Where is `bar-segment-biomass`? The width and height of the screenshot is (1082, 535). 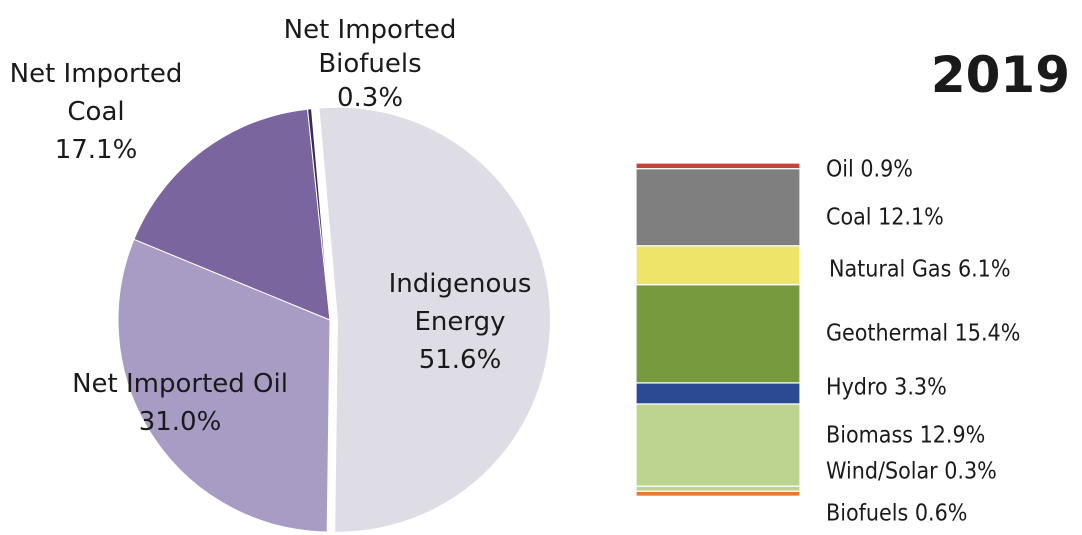
bar-segment-biomass is located at coordinates (718, 445).